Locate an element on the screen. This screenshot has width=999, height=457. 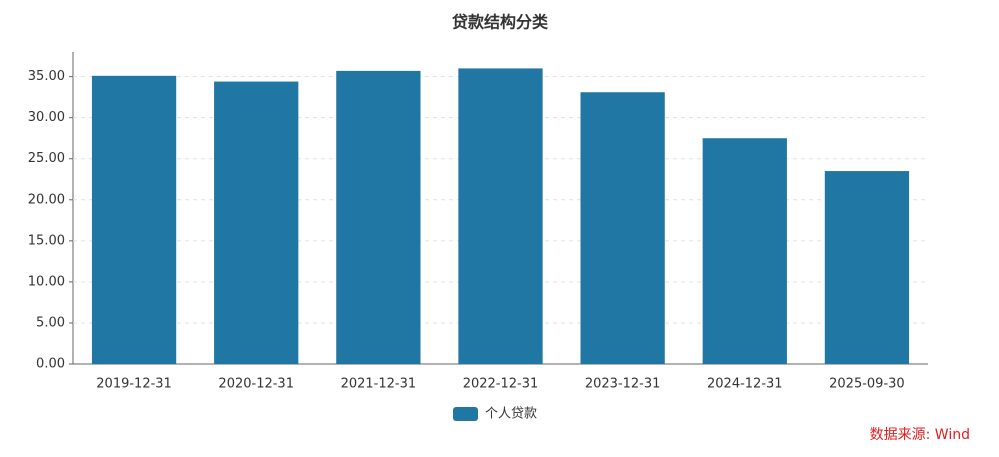
y-tick-label: 20.00 is located at coordinates (46, 199).